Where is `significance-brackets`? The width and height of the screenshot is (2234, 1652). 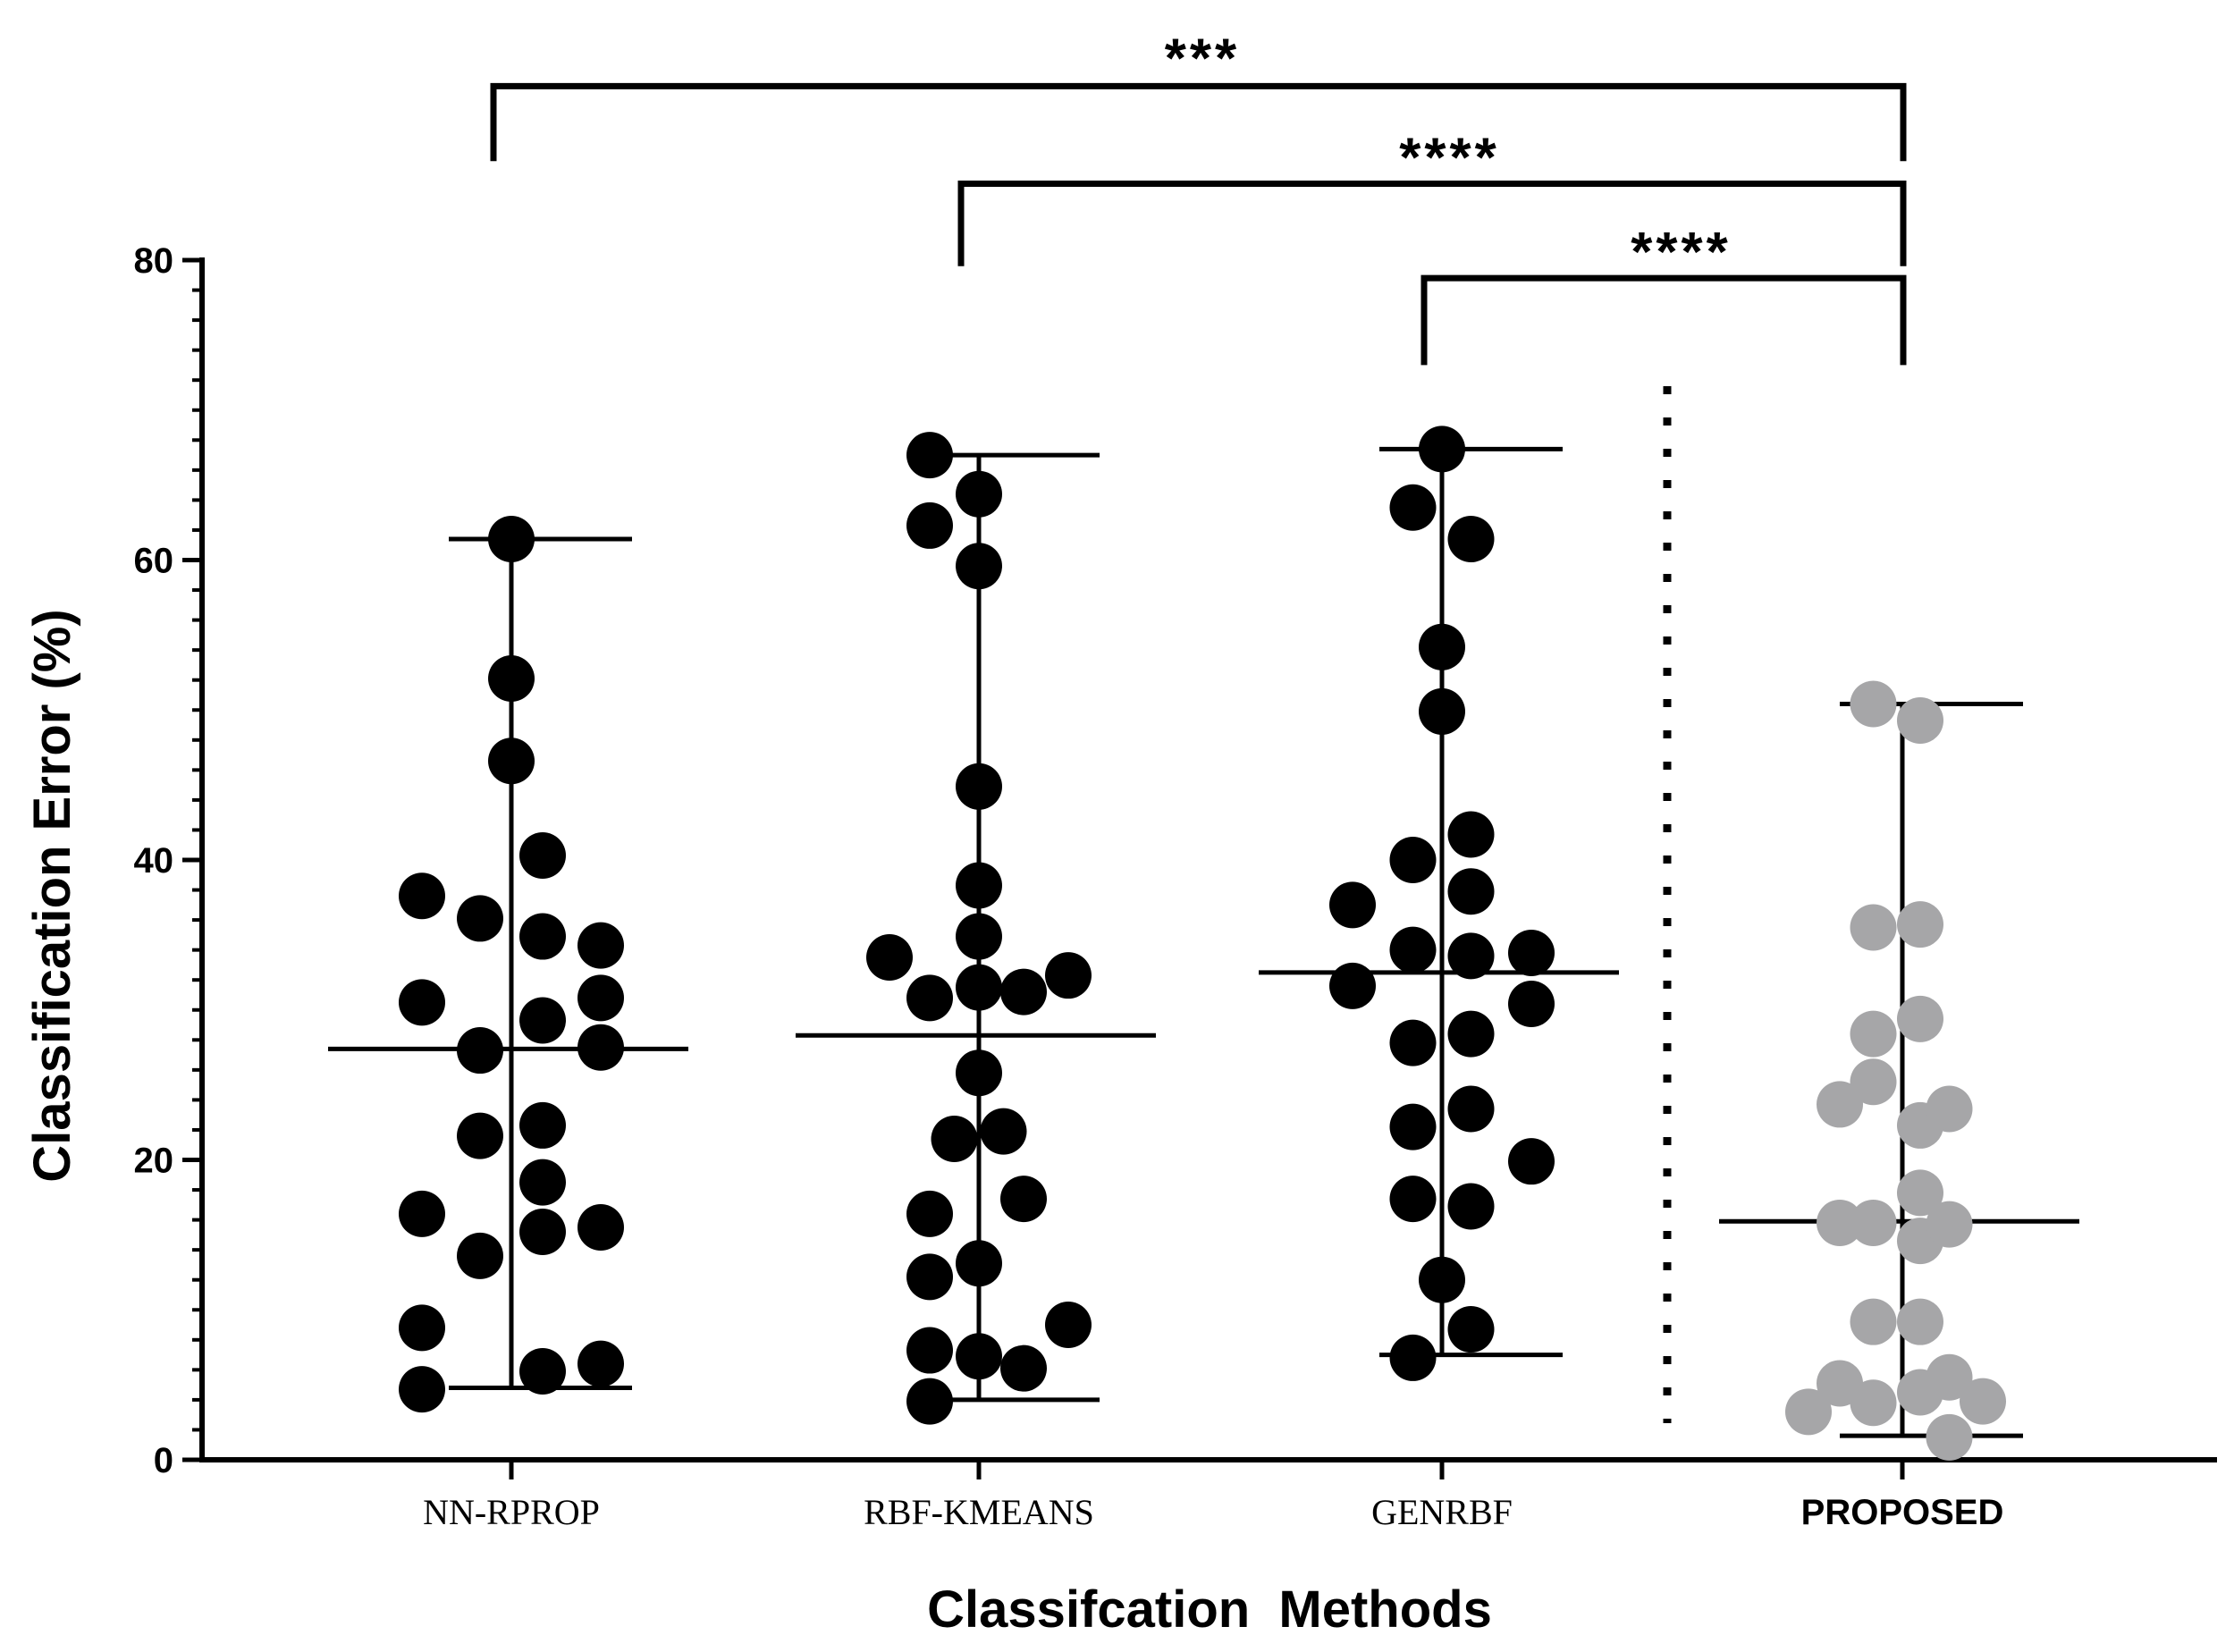 significance-brackets is located at coordinates (1199, 224).